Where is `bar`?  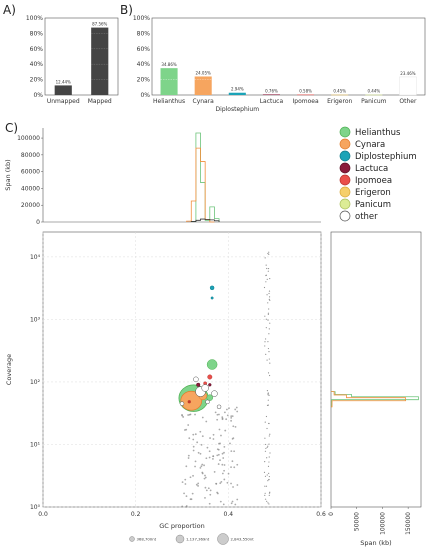
bar is located at coordinates (100, 61).